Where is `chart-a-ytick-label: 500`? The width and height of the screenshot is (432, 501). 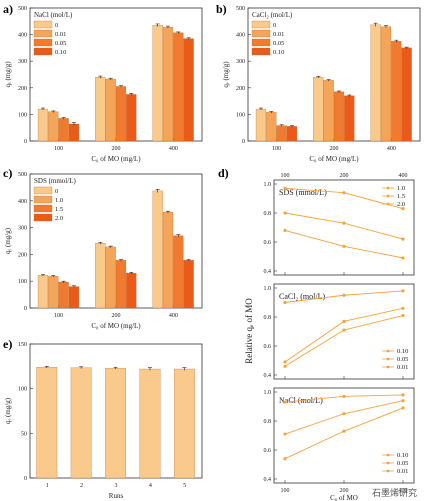
chart-a-ytick-label: 500 is located at coordinates (22, 9).